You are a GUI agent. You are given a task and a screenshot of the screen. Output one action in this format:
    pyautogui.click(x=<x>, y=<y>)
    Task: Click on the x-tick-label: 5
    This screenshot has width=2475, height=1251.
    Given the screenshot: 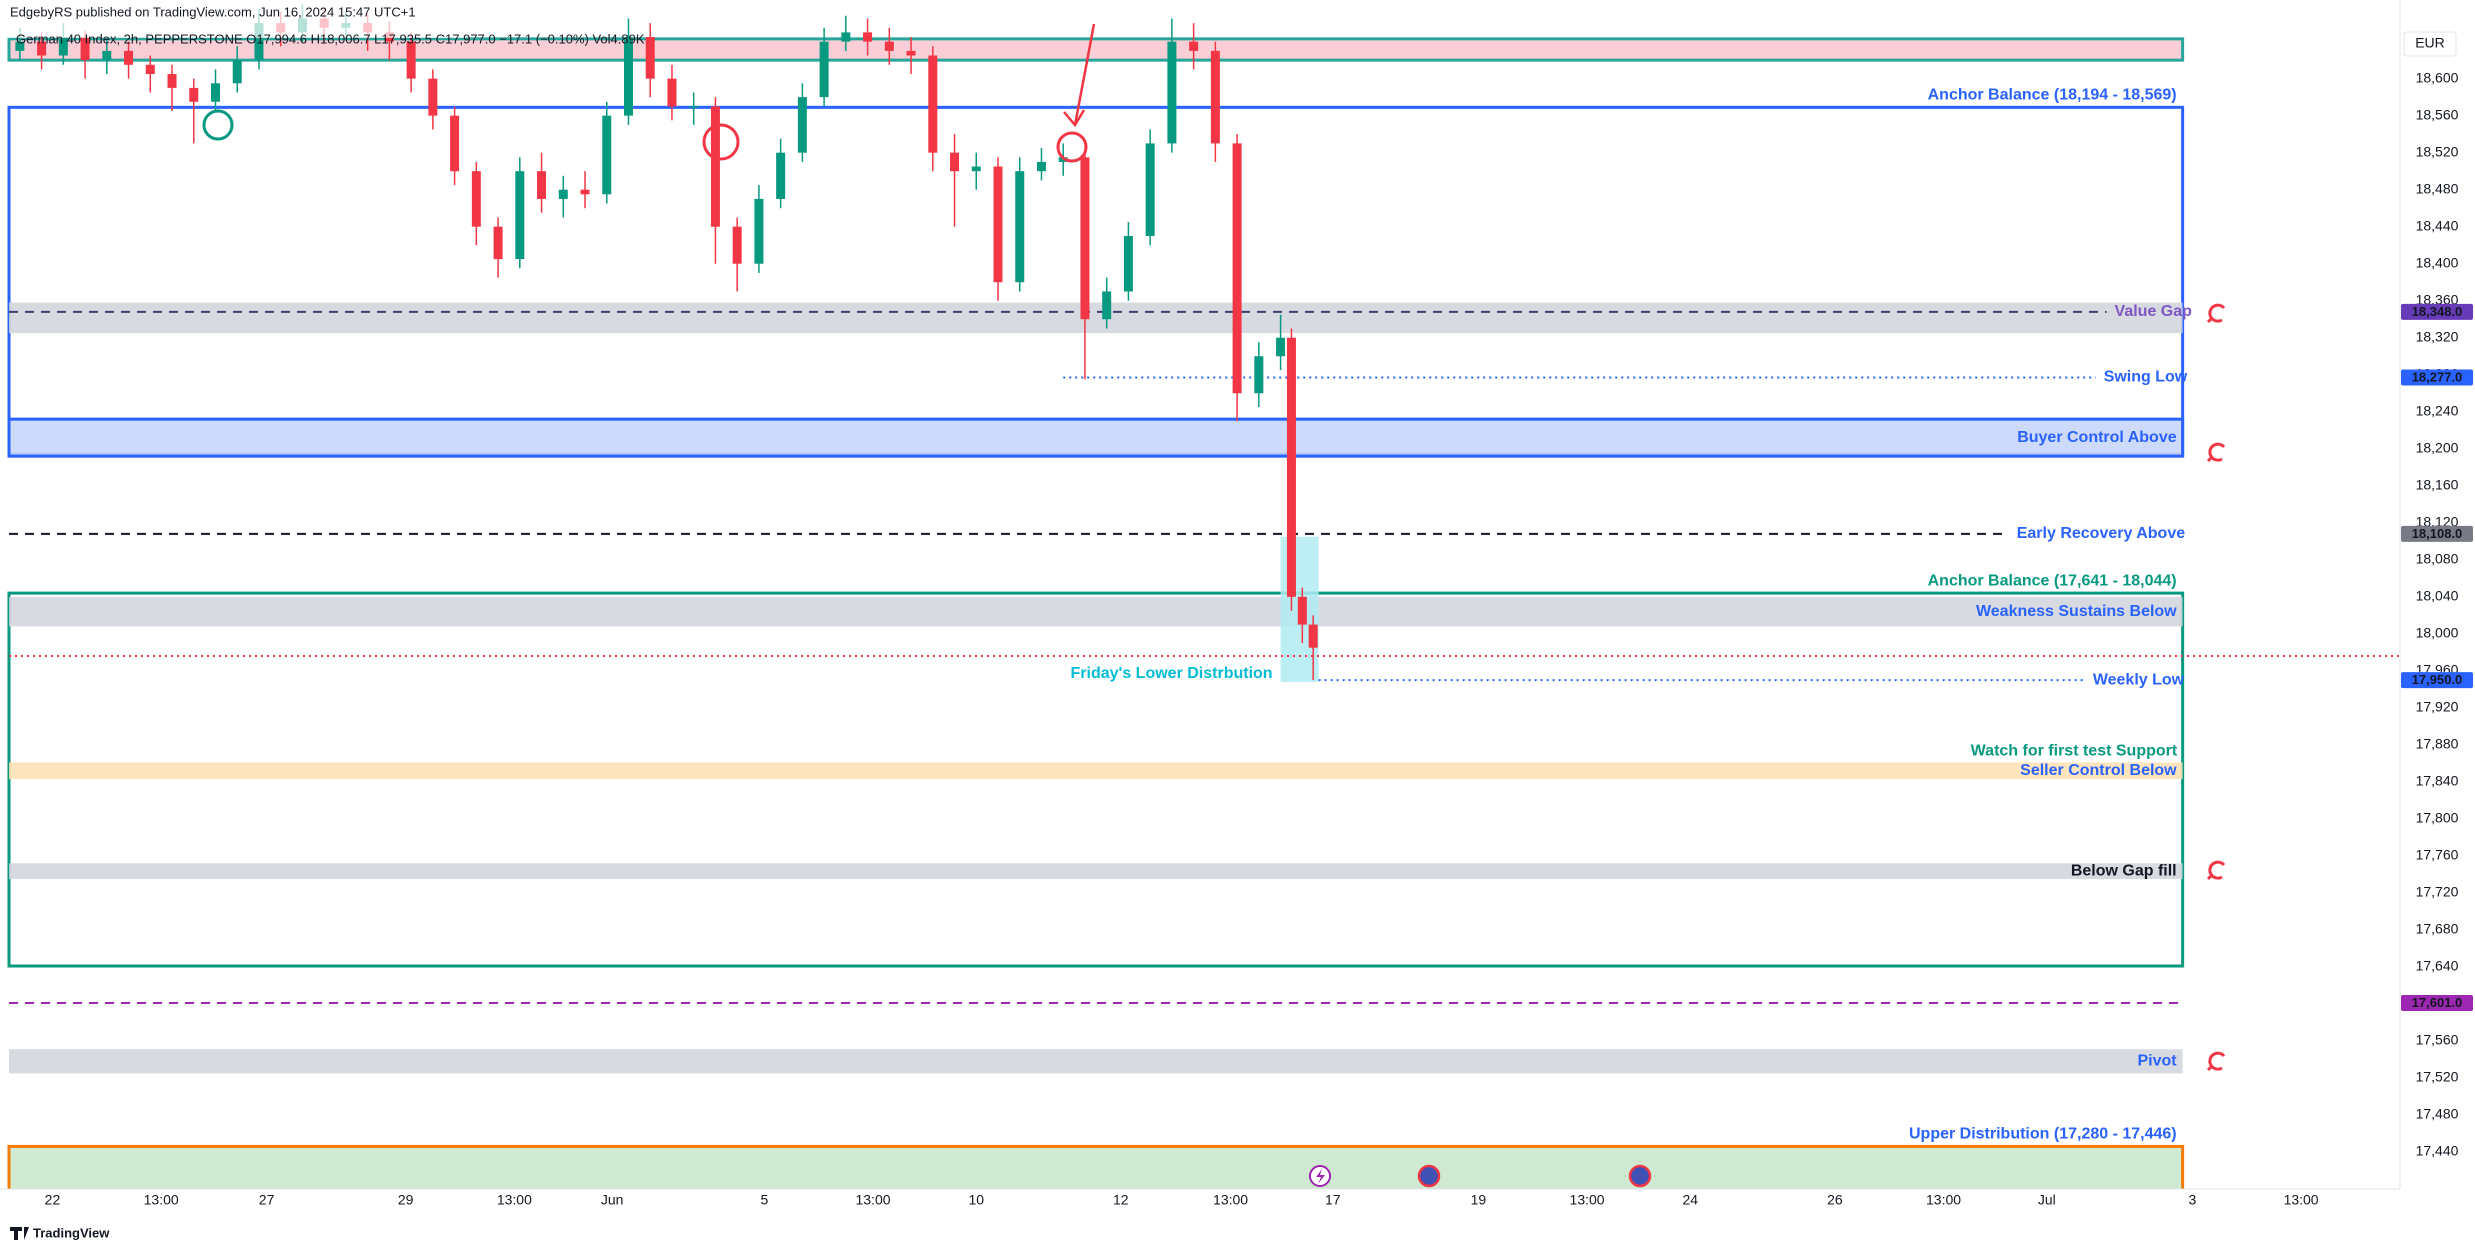 What is the action you would take?
    pyautogui.click(x=764, y=1200)
    